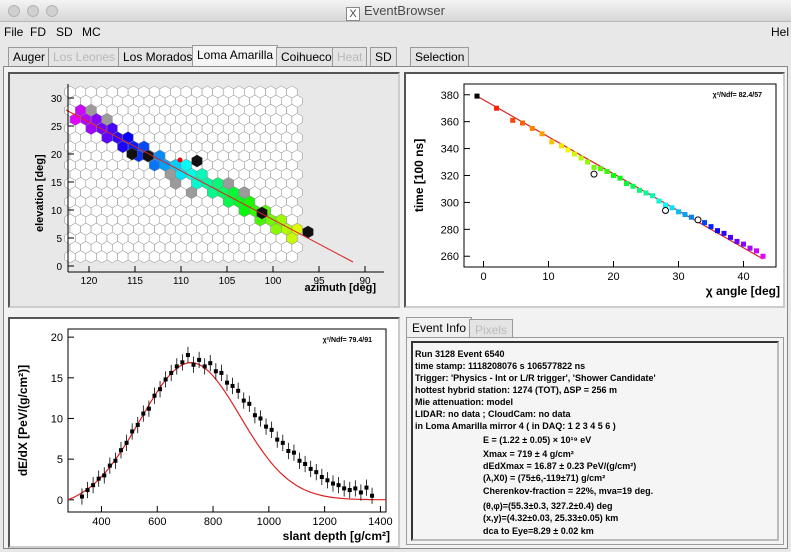 Image resolution: width=791 pixels, height=552 pixels. I want to click on x-tick-label: 30, so click(678, 277).